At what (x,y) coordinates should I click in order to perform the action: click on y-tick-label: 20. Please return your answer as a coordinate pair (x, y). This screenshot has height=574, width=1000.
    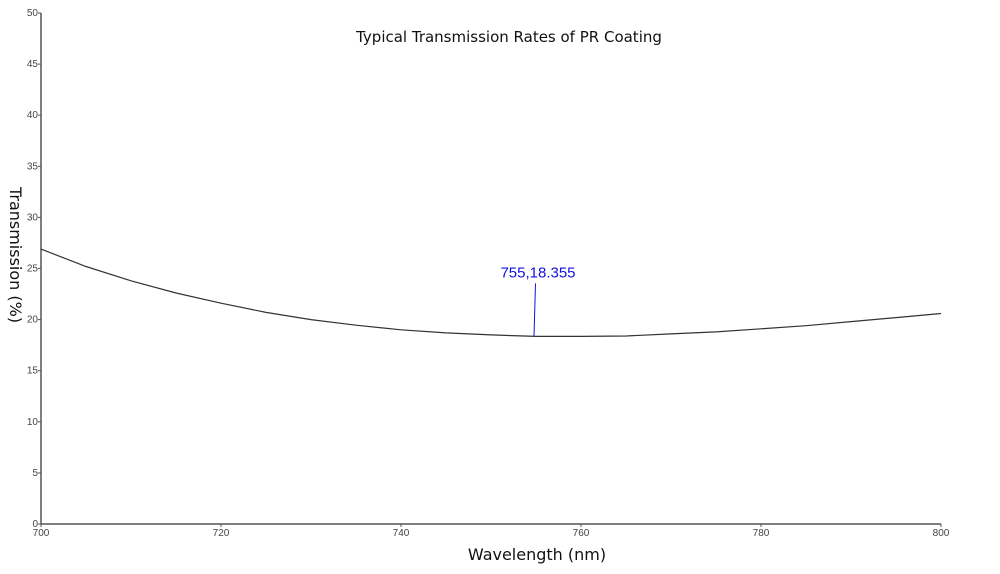
    Looking at the image, I should click on (33, 320).